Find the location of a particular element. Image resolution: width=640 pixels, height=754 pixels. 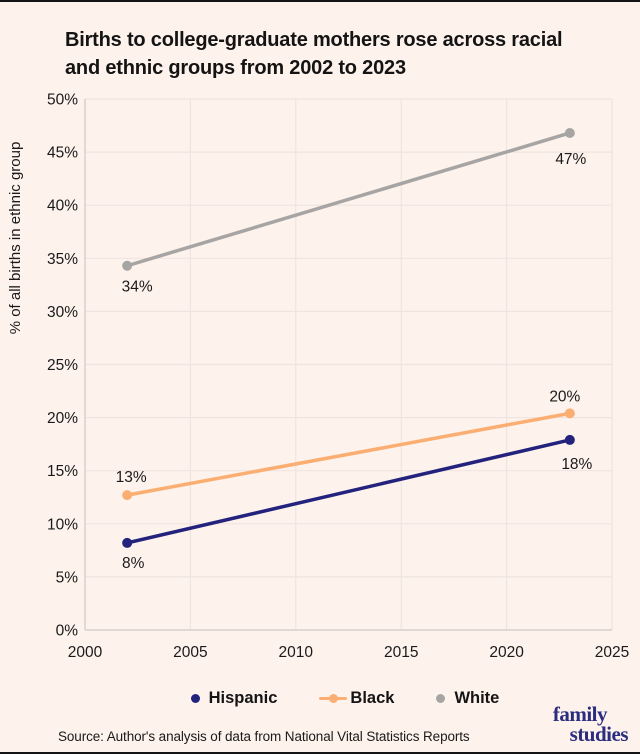

x-tick-label: 2000 is located at coordinates (85, 652).